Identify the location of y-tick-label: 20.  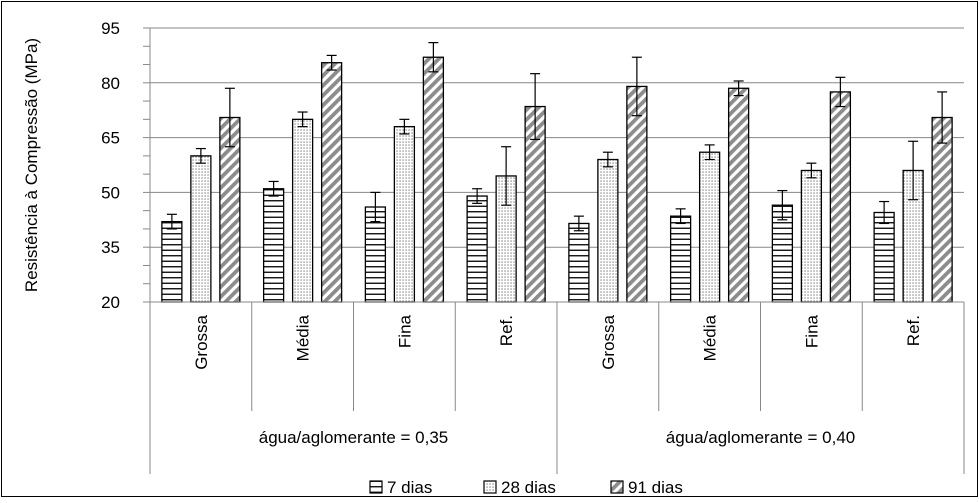
(110, 302).